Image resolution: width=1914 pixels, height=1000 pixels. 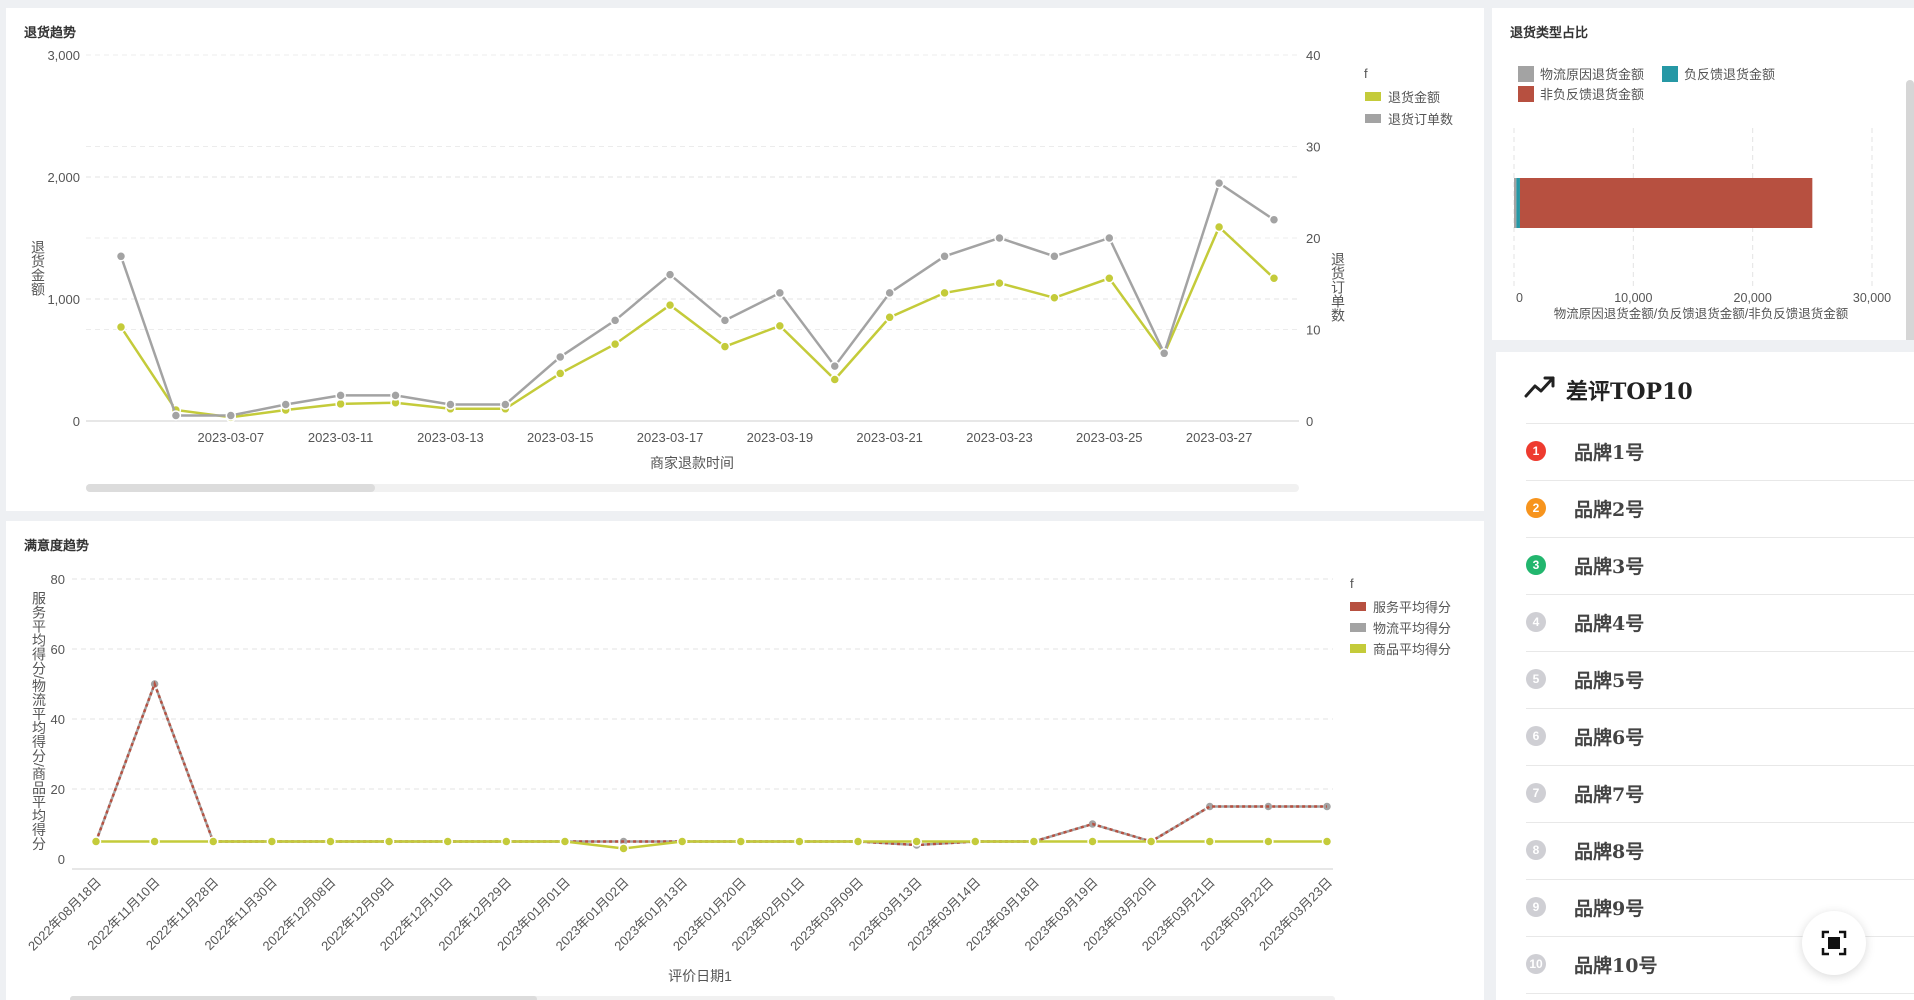 What do you see at coordinates (1412, 607) in the screenshot?
I see `legend-service: 服务平均得分` at bounding box center [1412, 607].